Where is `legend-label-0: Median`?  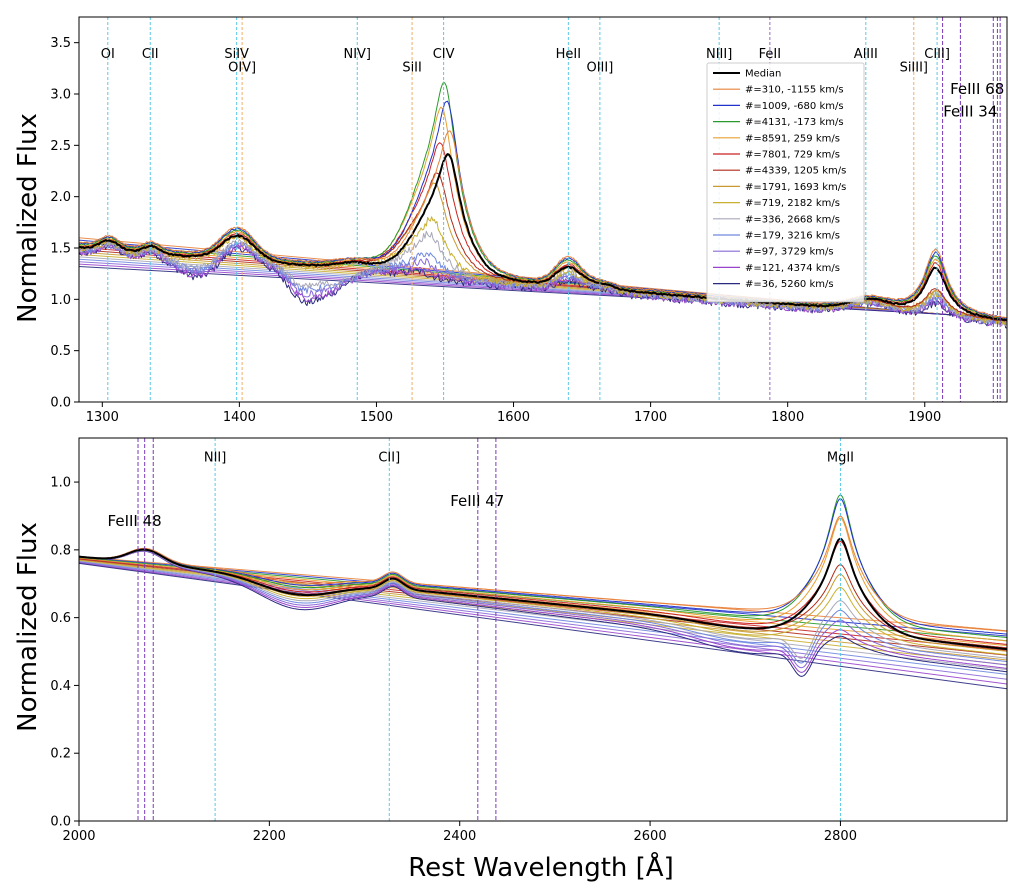
legend-label-0: Median is located at coordinates (763, 74).